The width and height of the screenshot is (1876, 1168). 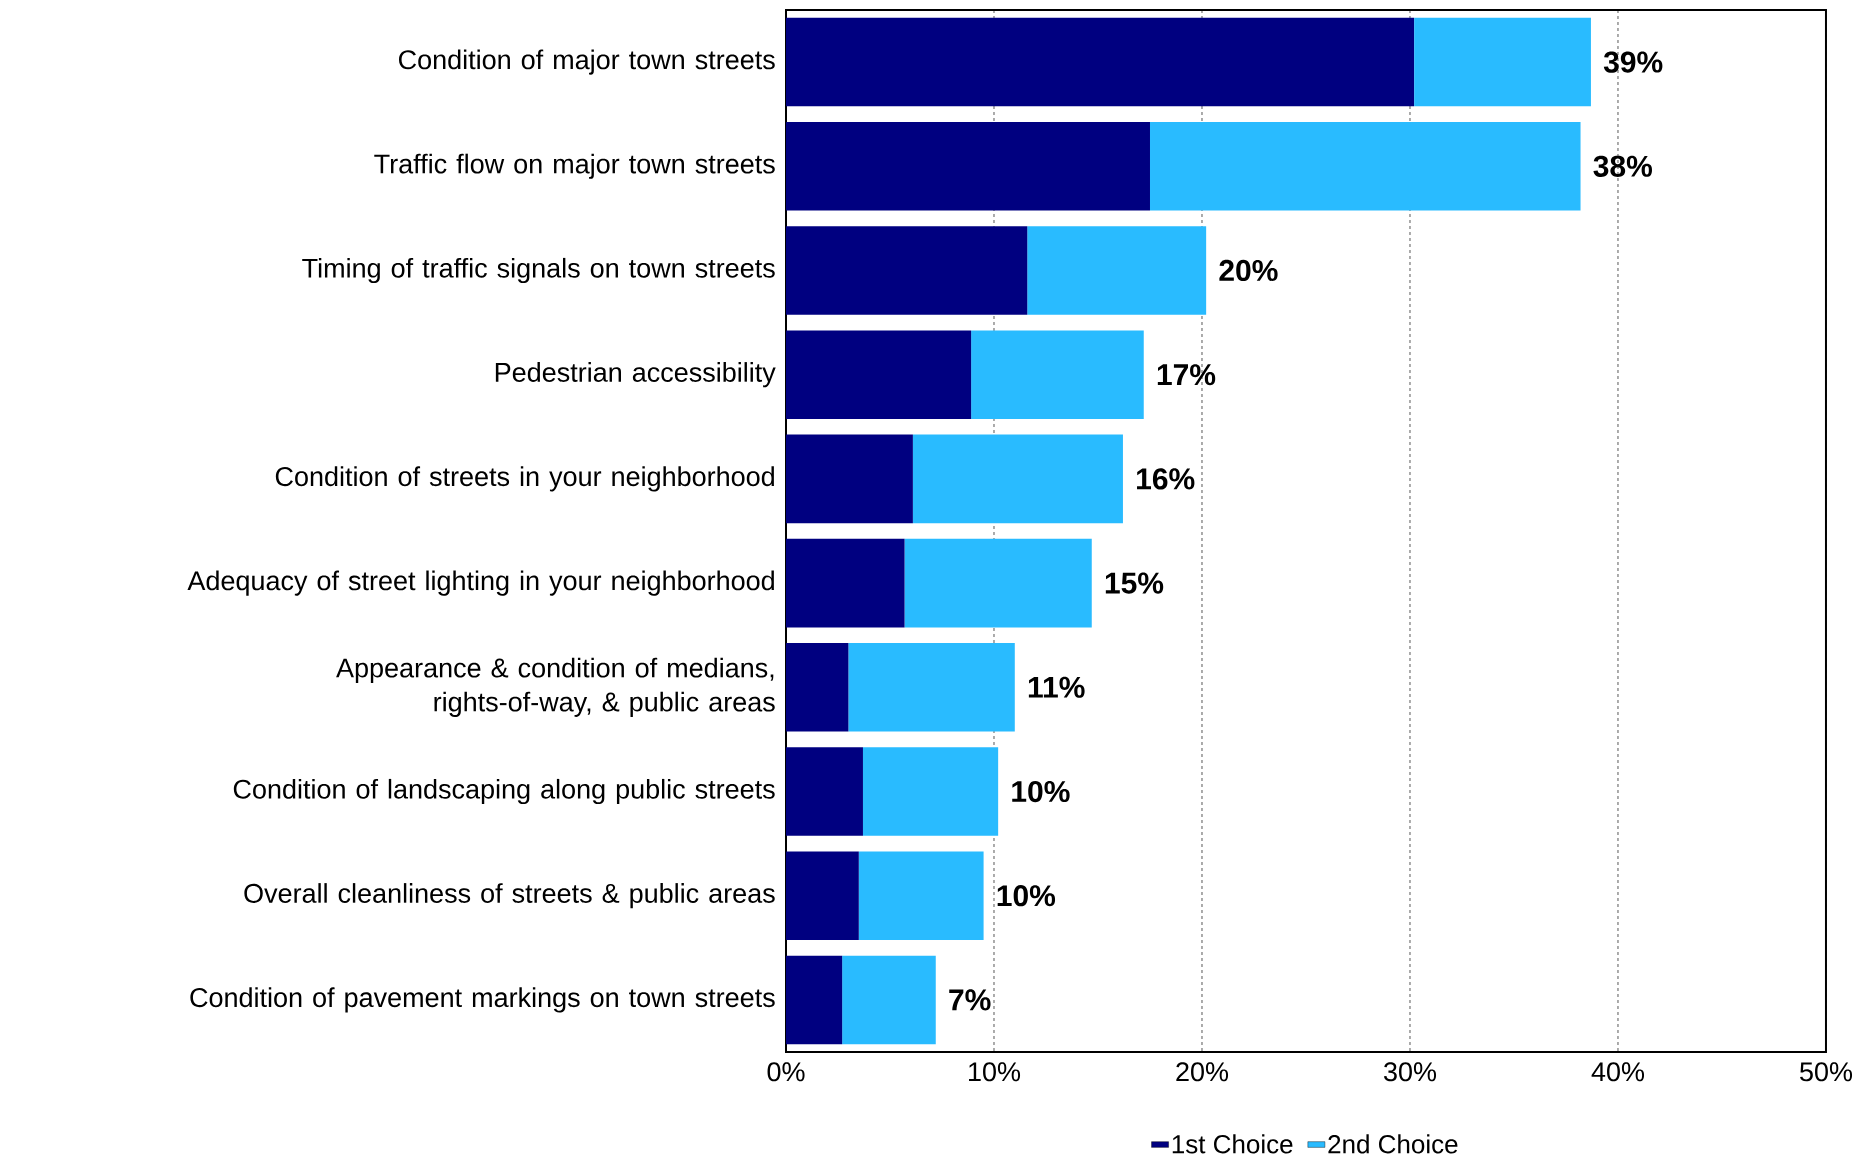 What do you see at coordinates (574, 166) in the screenshot?
I see `y-tick-label: Traffic flow on major town streets` at bounding box center [574, 166].